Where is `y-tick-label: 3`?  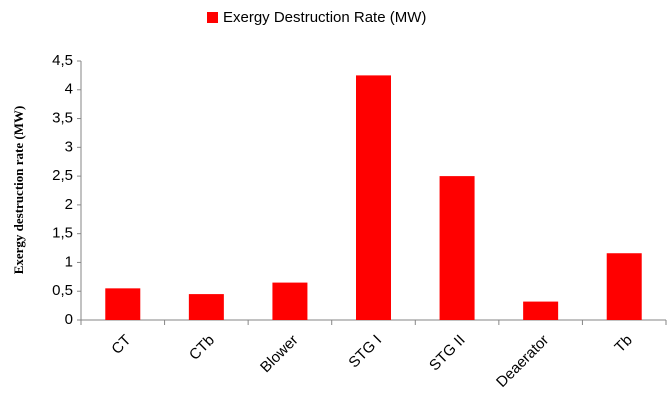
y-tick-label: 3 is located at coordinates (69, 146).